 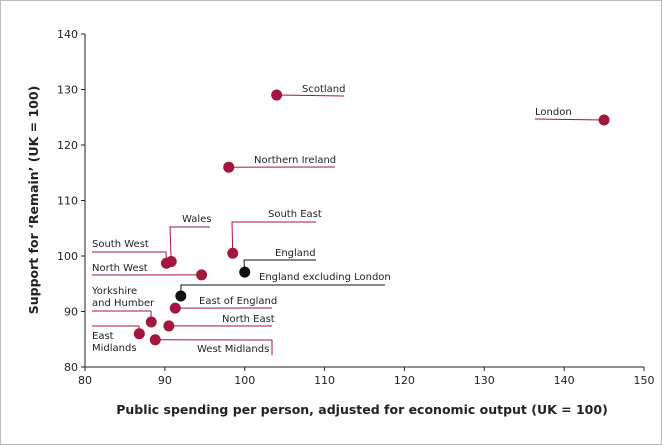 I want to click on y-tick-label: 140, so click(x=67, y=34).